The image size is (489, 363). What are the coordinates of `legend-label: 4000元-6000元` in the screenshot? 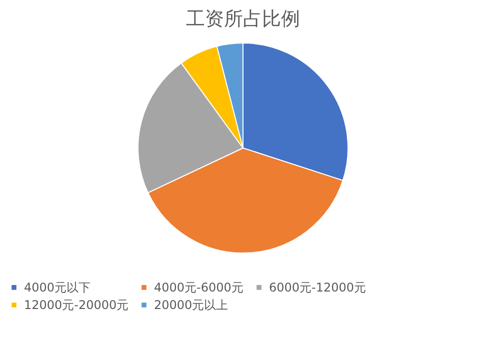 It's located at (199, 287).